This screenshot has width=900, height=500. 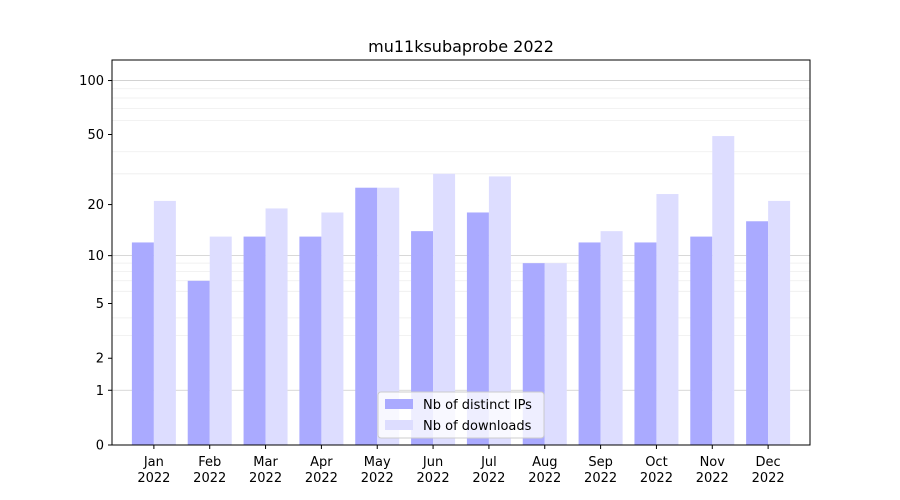 I want to click on y-tick-label: 0, so click(x=100, y=446).